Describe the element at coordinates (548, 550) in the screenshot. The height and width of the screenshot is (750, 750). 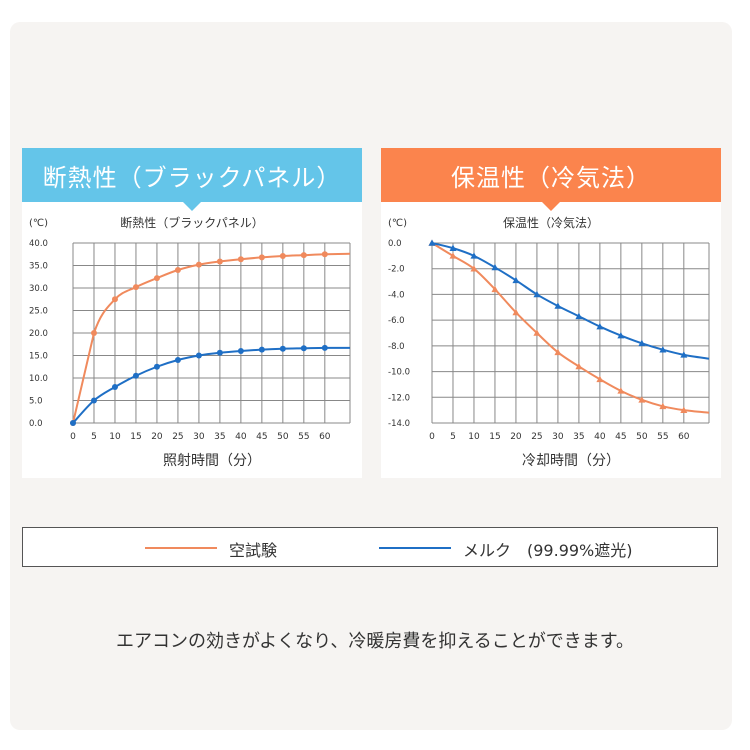
I see `legend-label-series2: メルク (99.99%遮光)` at that location.